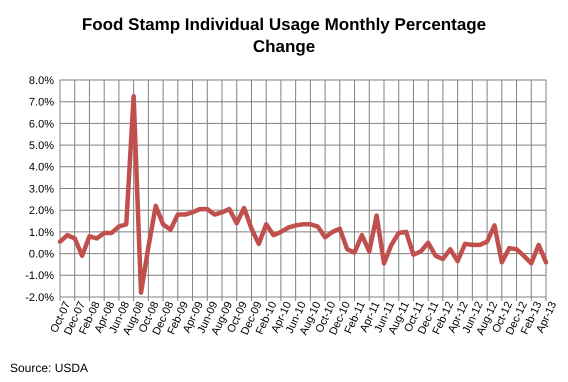 The image size is (568, 382). I want to click on y-tick-label: 6.0%, so click(41, 124).